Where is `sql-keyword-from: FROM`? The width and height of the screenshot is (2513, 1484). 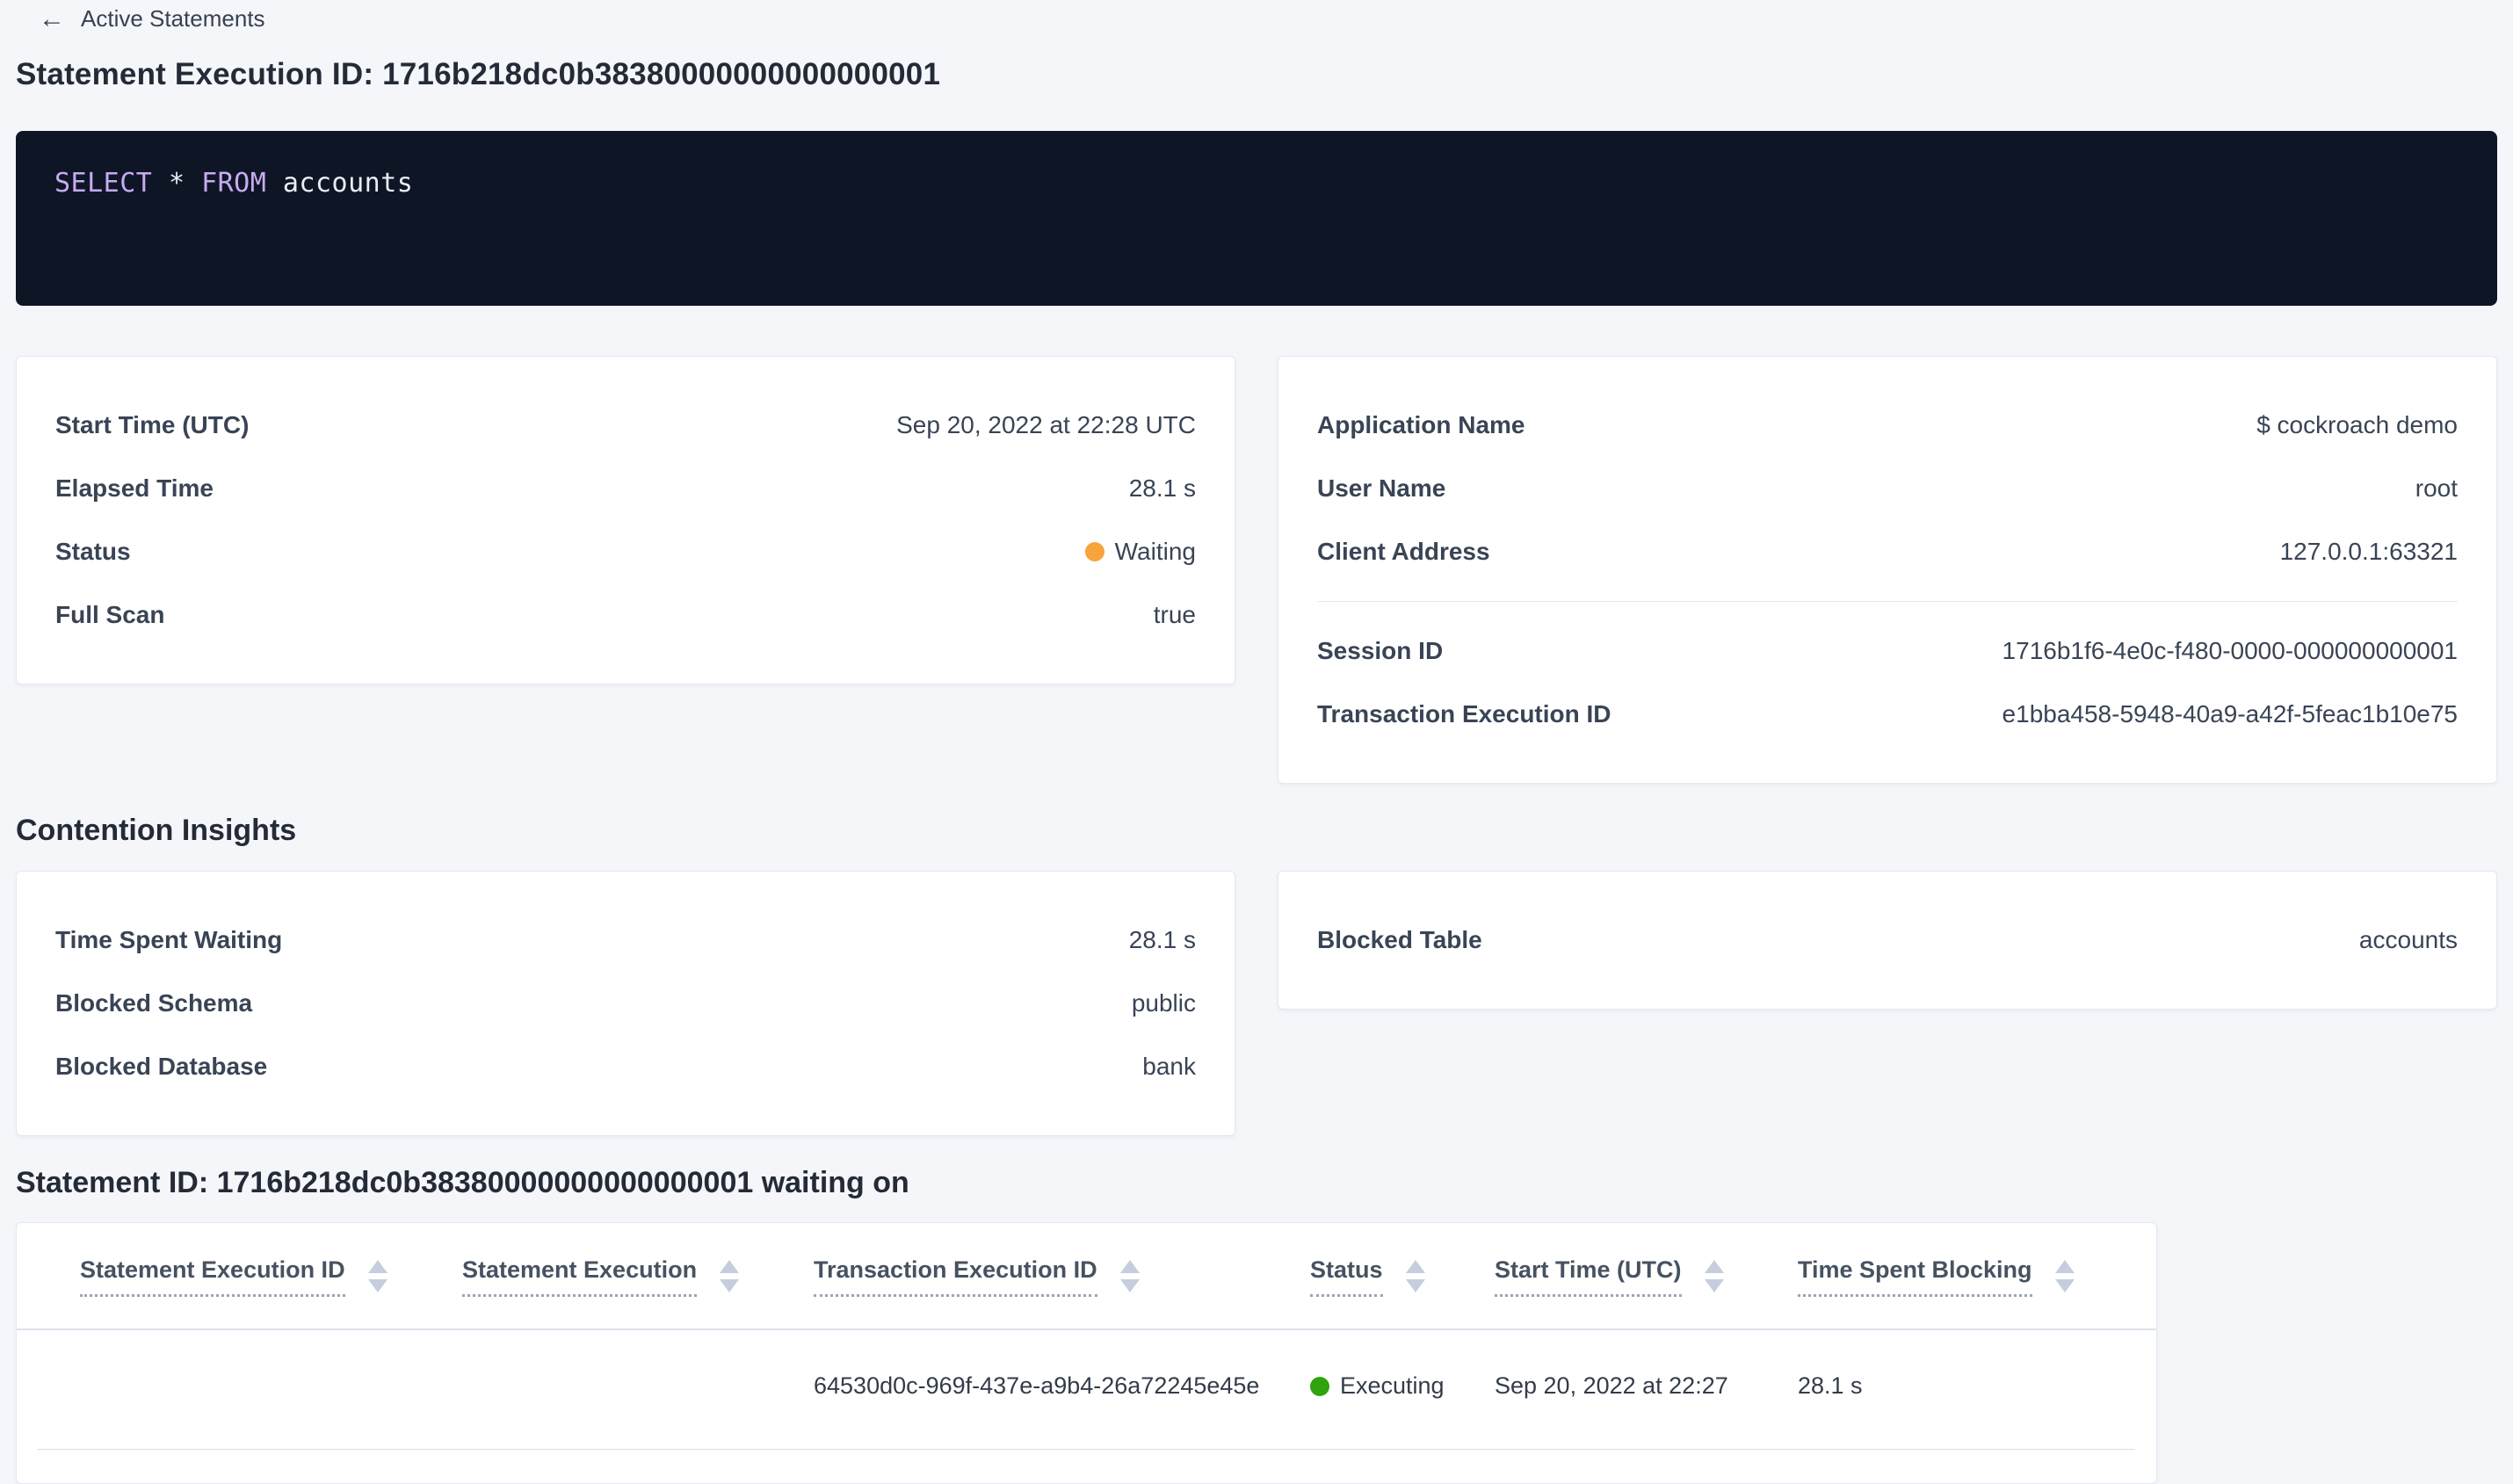 sql-keyword-from: FROM is located at coordinates (234, 183).